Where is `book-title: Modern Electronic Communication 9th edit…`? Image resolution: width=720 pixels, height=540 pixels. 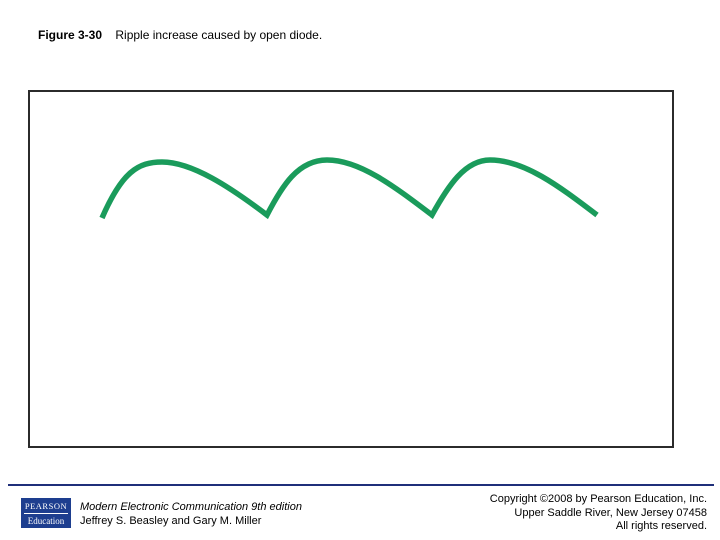 book-title: Modern Electronic Communication 9th edit… is located at coordinates (191, 507).